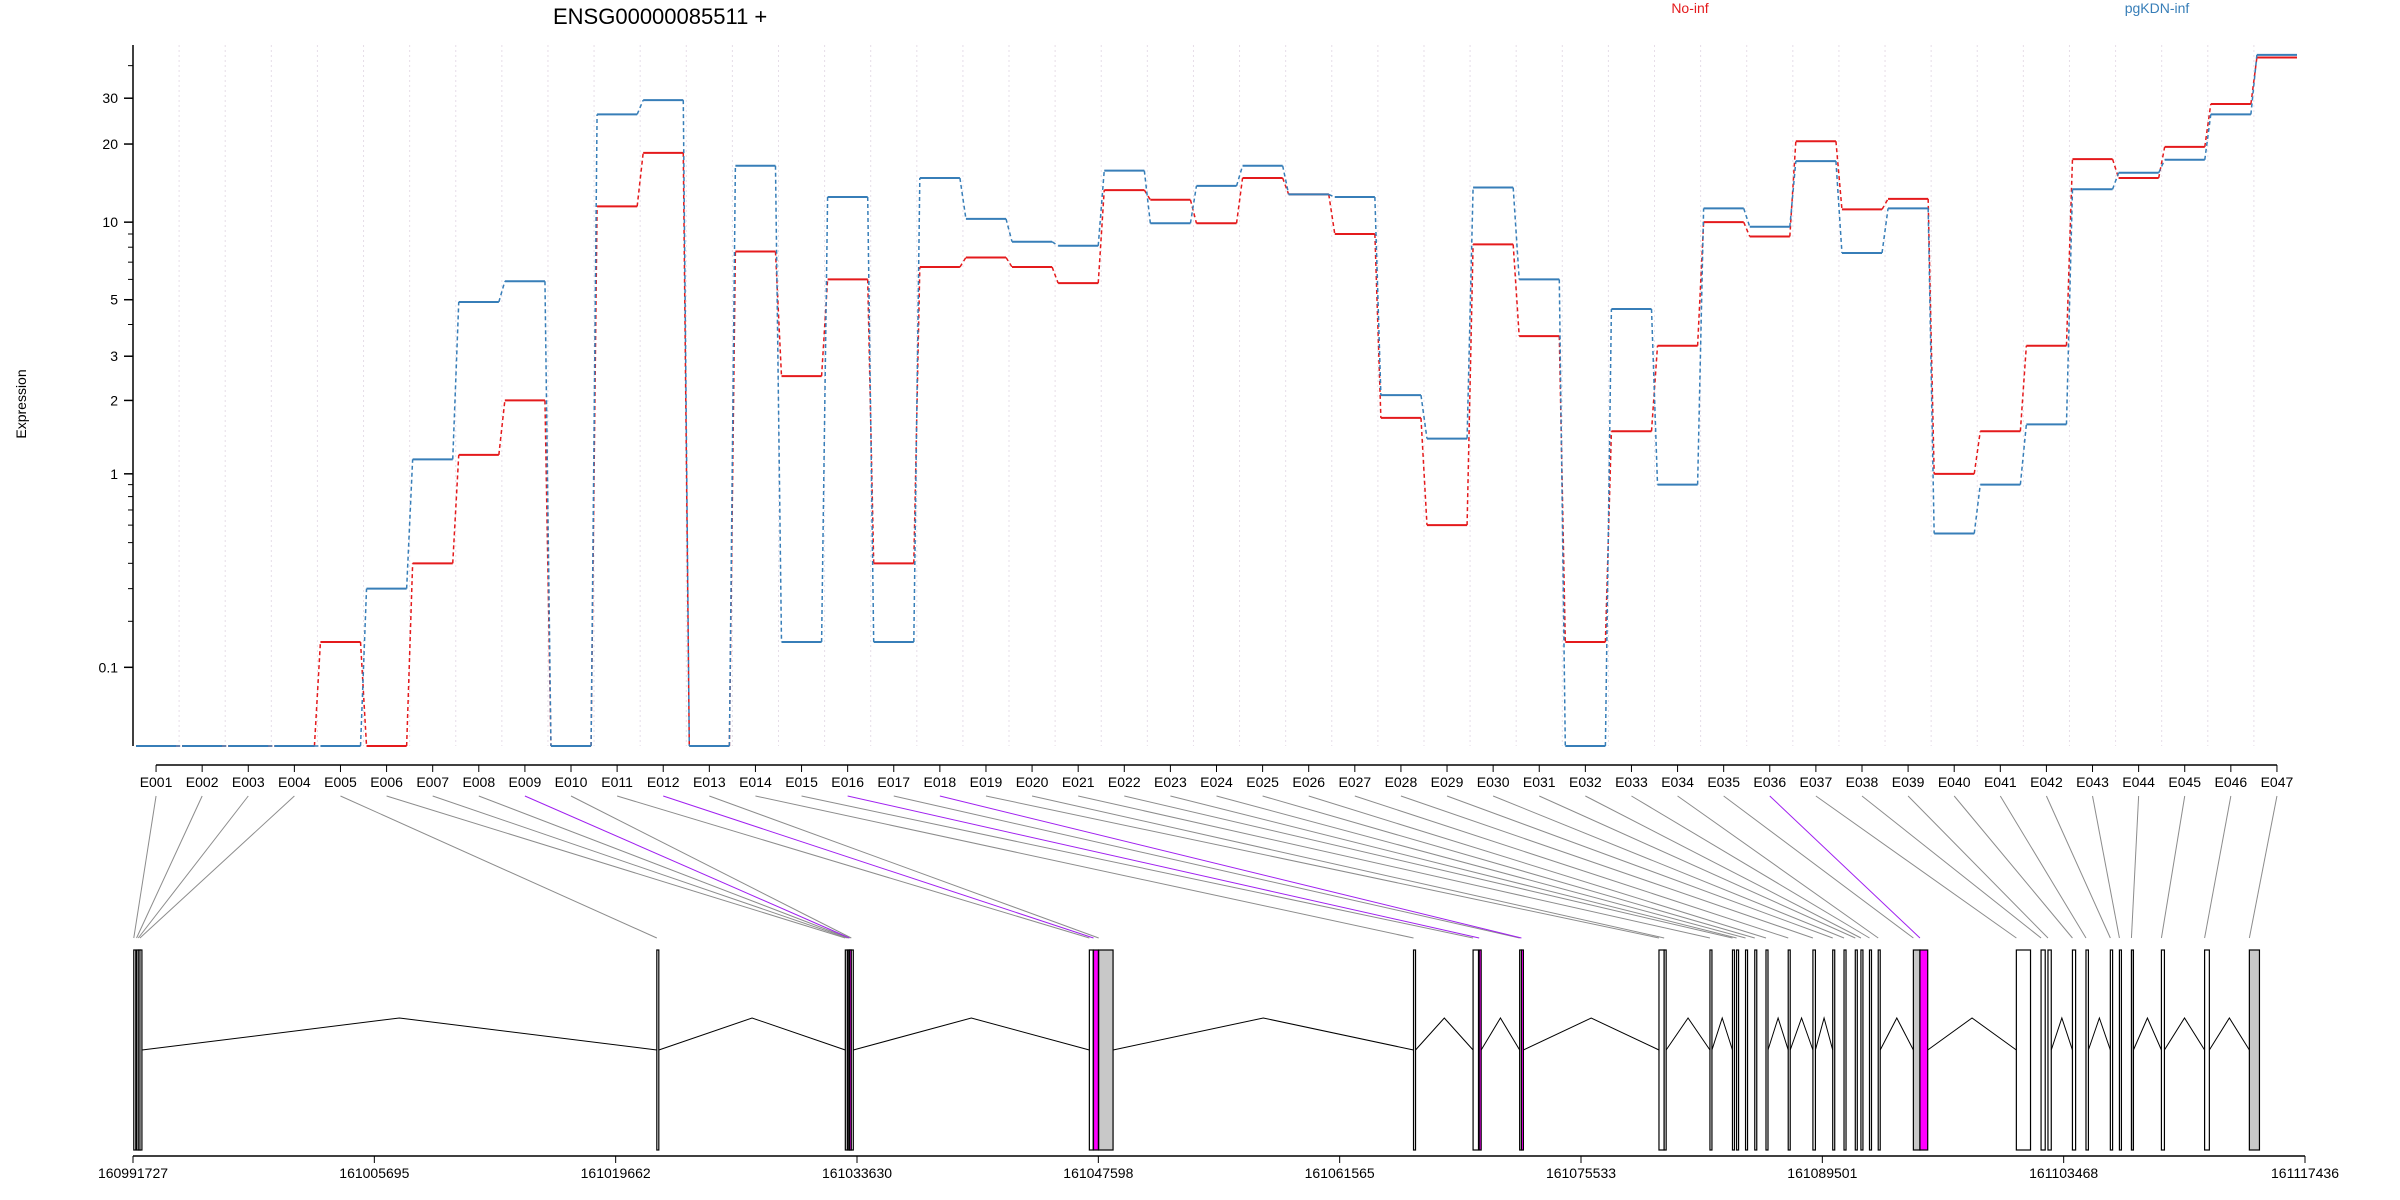  I want to click on y-tick-label: 5, so click(114, 300).